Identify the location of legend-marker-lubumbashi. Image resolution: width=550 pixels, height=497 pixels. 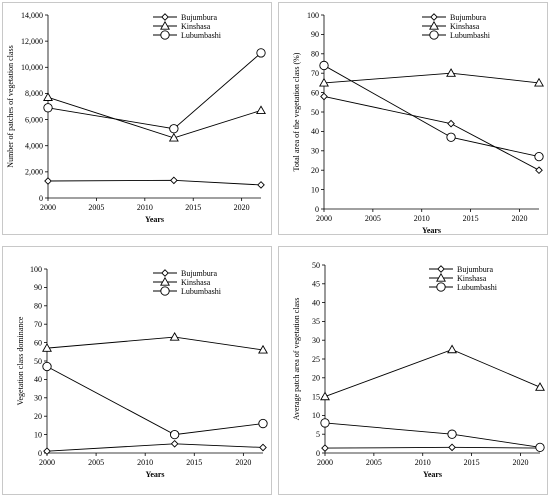
(441, 287).